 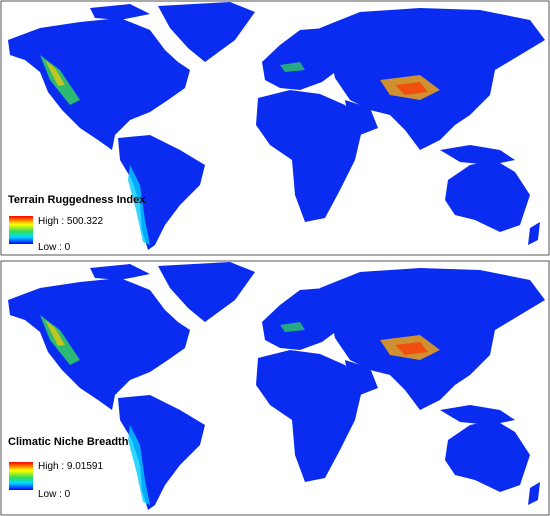 What do you see at coordinates (77, 200) in the screenshot?
I see `legend-title: Terrain Ruggedness Index` at bounding box center [77, 200].